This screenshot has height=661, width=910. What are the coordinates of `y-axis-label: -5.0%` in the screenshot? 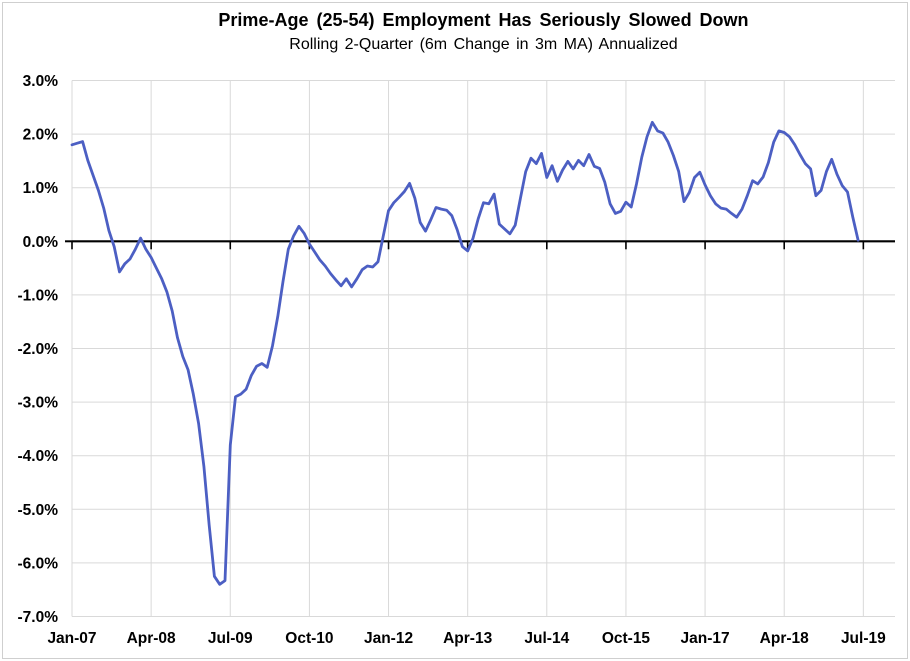 It's located at (38, 510).